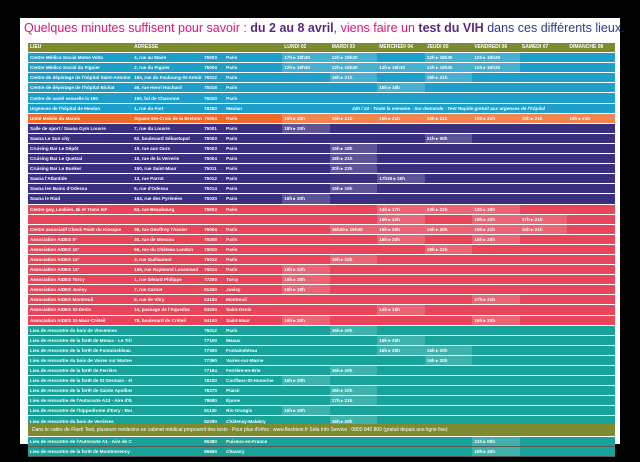  Describe the element at coordinates (353, 401) in the screenshot. I see `time-slot: 17h ▸ 21h` at that location.